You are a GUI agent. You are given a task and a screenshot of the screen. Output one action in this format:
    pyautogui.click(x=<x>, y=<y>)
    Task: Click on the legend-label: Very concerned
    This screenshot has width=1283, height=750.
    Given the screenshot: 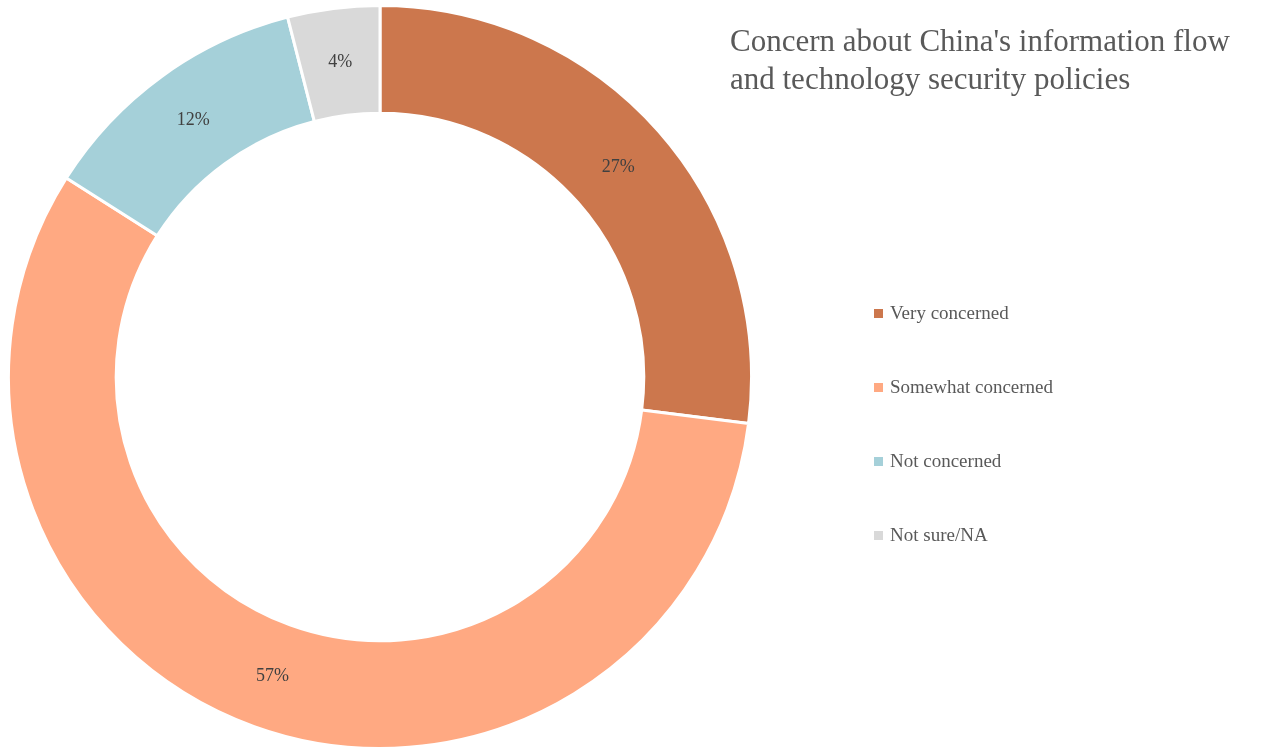 What is the action you would take?
    pyautogui.click(x=949, y=313)
    